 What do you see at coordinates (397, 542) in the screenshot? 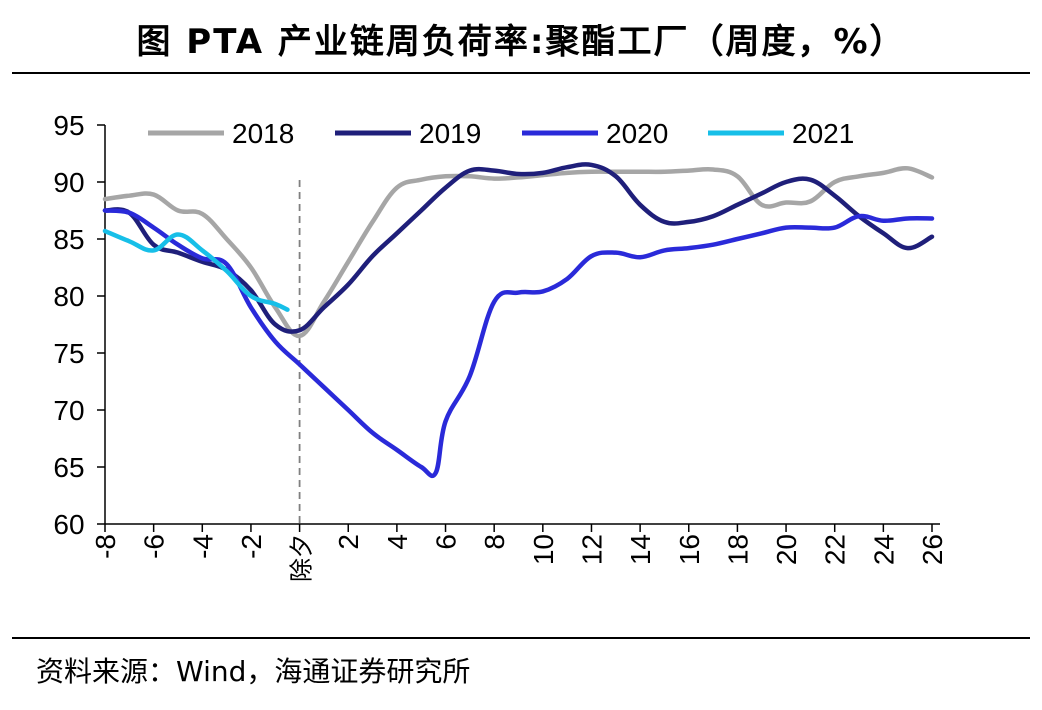
I see `x-tick-label: 4` at bounding box center [397, 542].